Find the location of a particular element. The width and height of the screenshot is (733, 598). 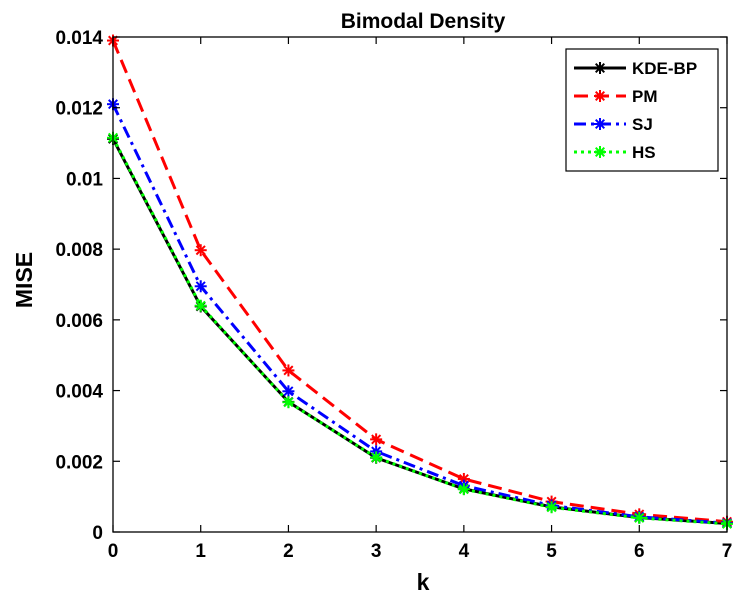

legend-label: KDE-BP is located at coordinates (664, 68).